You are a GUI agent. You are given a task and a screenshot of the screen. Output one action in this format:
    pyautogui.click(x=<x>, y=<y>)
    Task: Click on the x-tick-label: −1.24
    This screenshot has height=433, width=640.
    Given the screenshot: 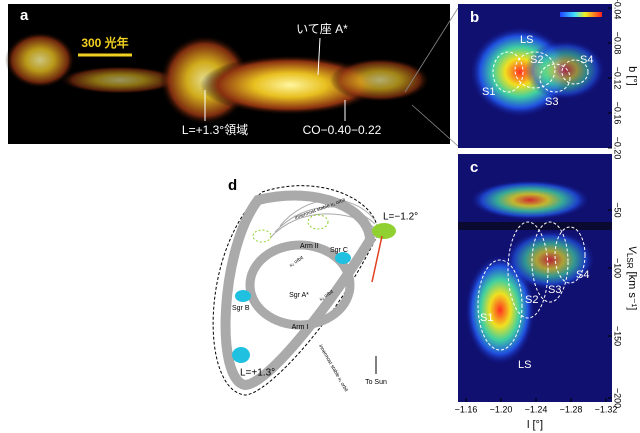 What is the action you would take?
    pyautogui.click(x=536, y=409)
    